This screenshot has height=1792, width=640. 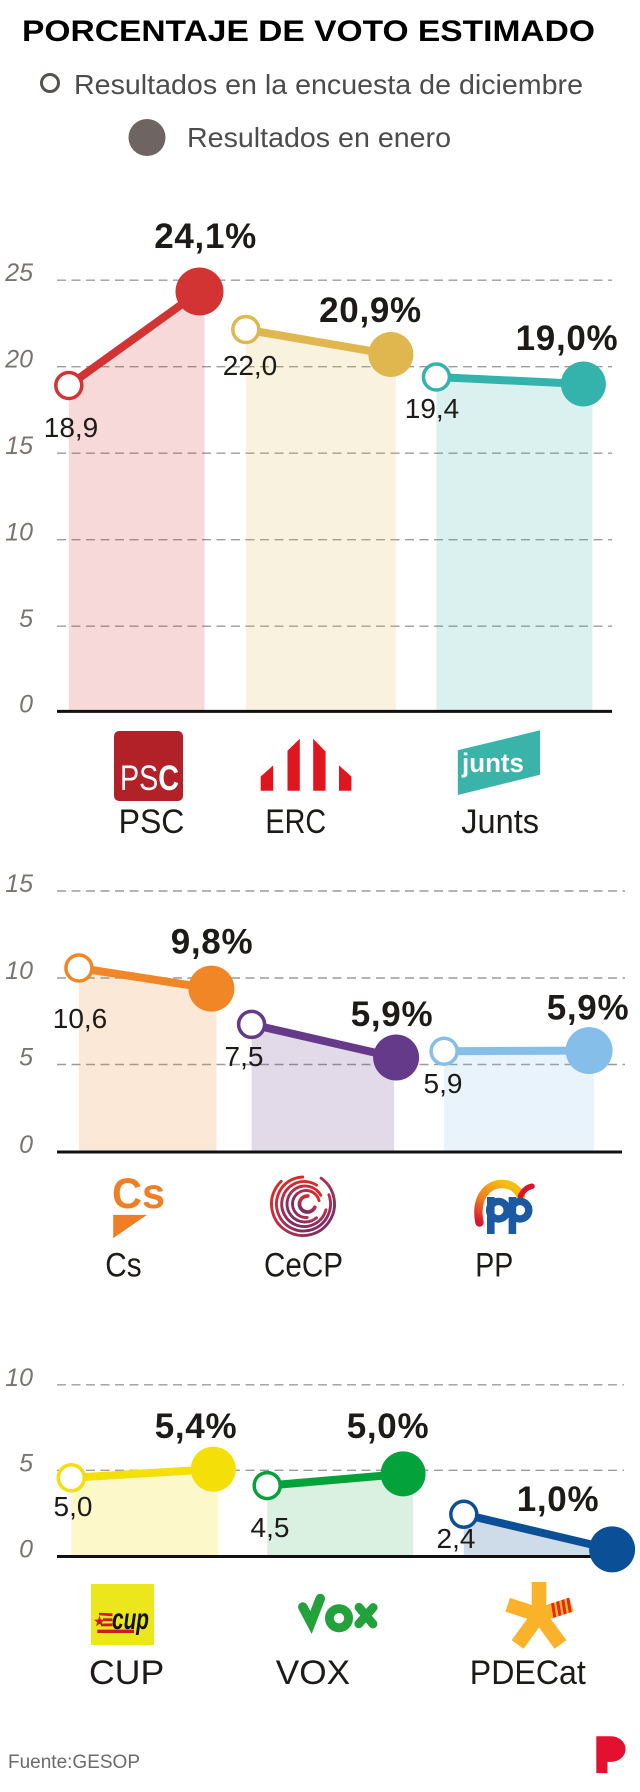 I want to click on svg-text: Junts, so click(x=500, y=822).